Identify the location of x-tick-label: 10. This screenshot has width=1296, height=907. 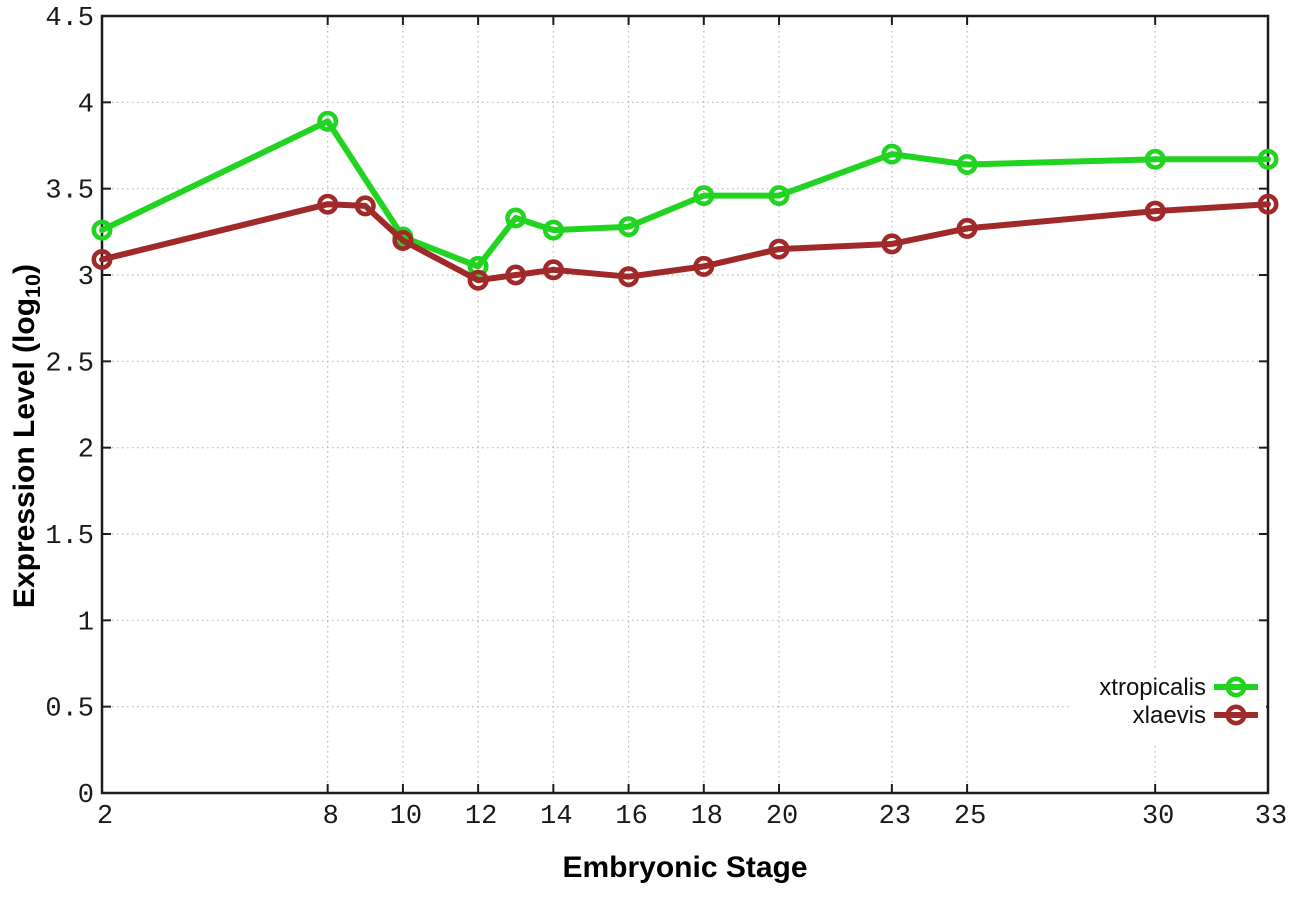
(406, 817).